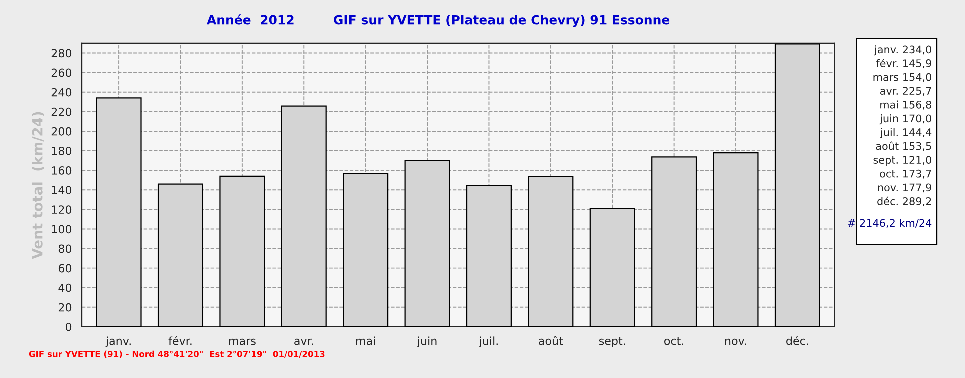  What do you see at coordinates (366, 341) in the screenshot?
I see `x-tick-label: mai` at bounding box center [366, 341].